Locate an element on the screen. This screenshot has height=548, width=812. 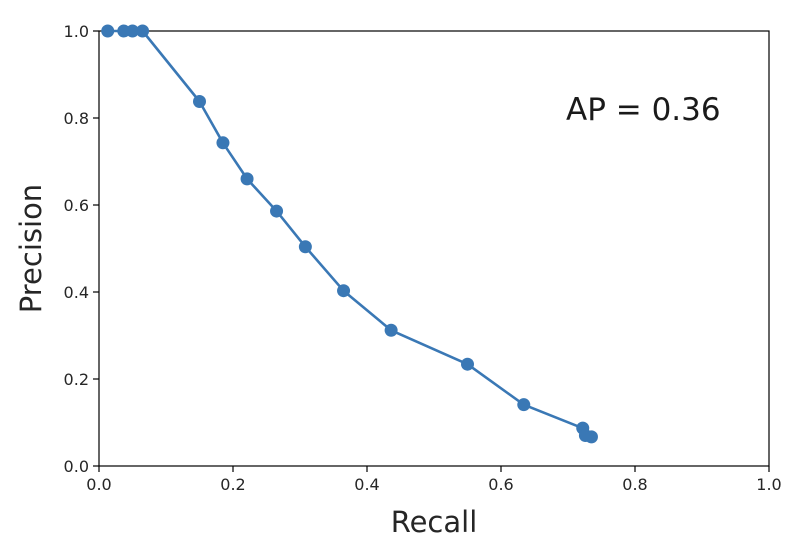
y-tick-label: 0.8 is located at coordinates (76, 118).